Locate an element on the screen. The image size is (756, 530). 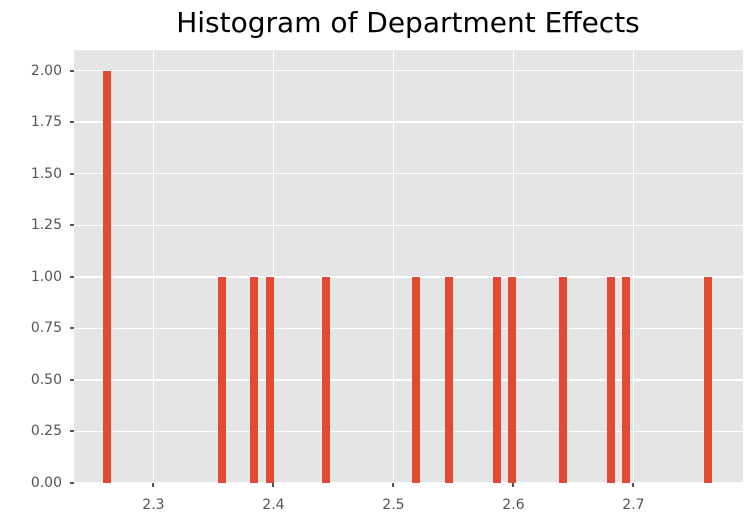
x-tick-label: 2.6 is located at coordinates (513, 505).